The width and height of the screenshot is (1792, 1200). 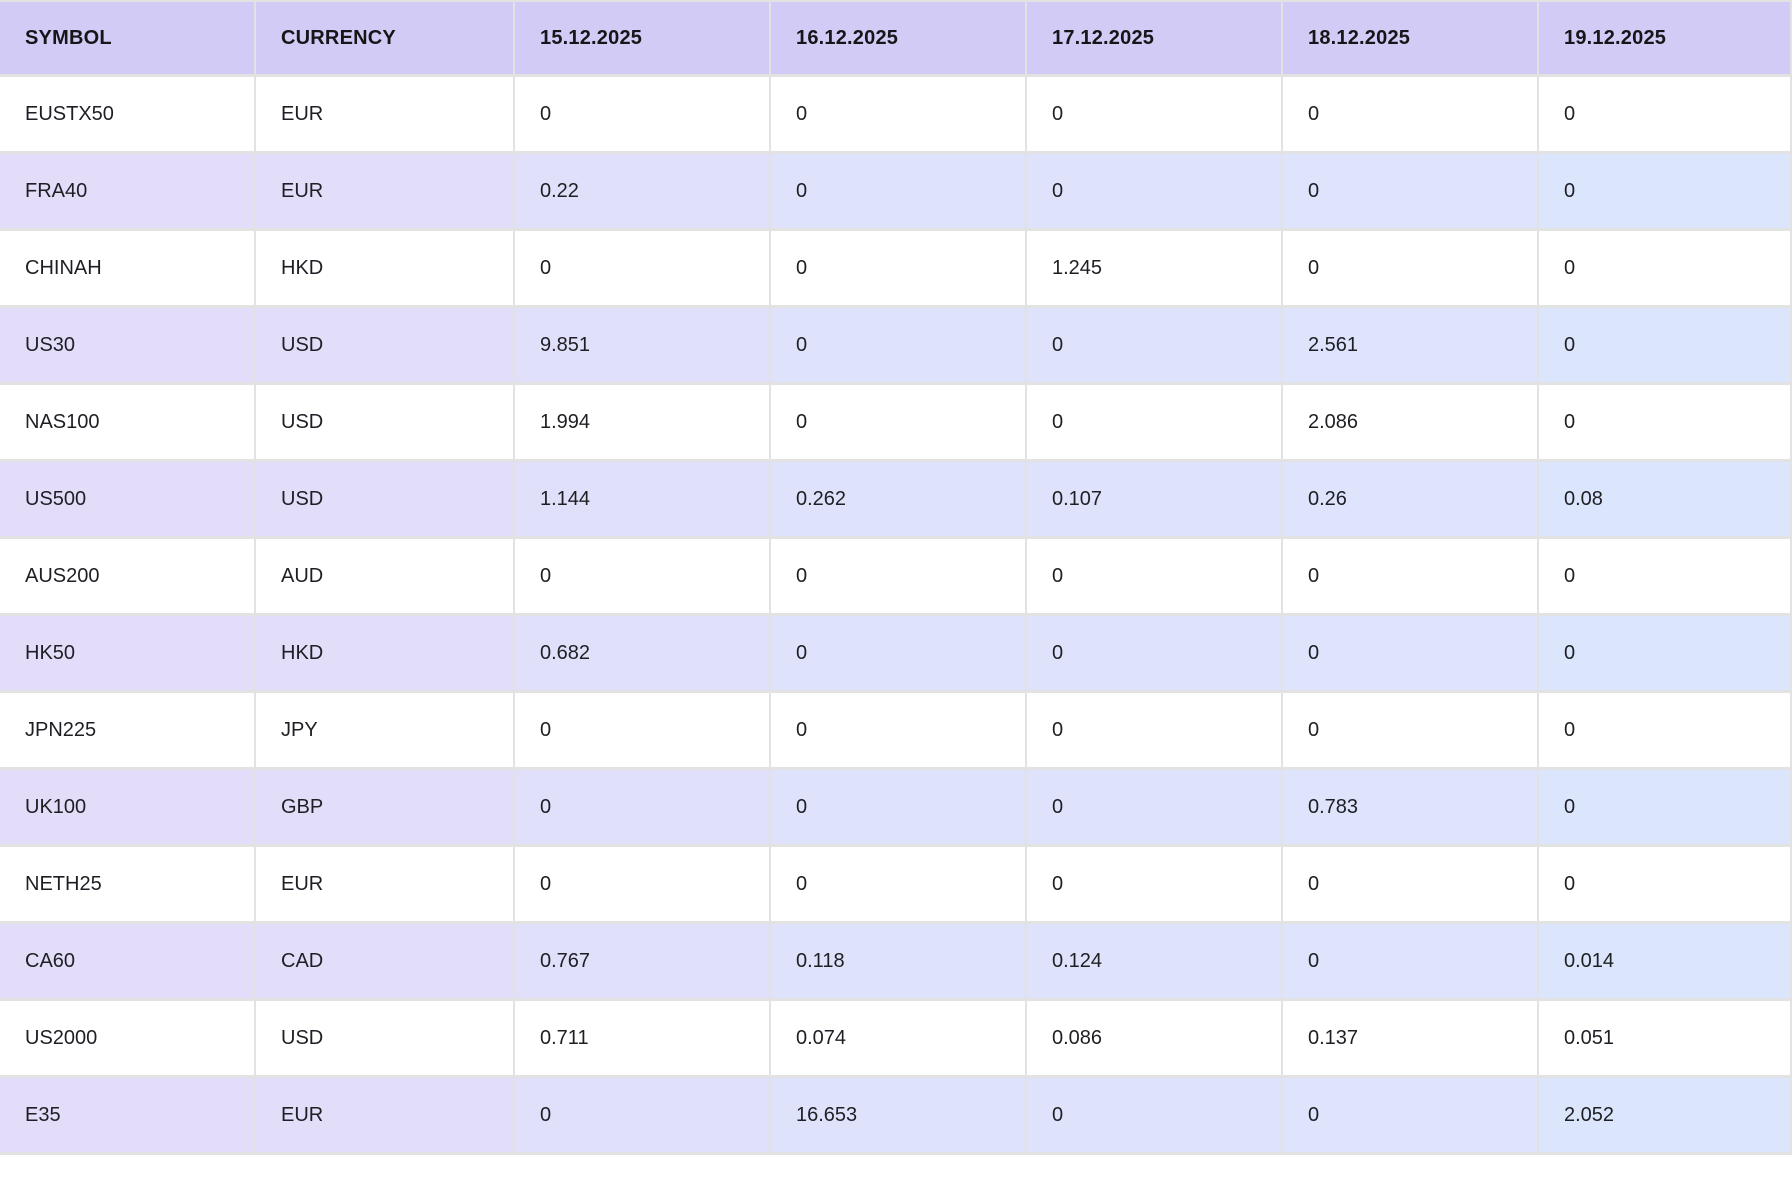 What do you see at coordinates (128, 653) in the screenshot?
I see `cell-symbol: HK50` at bounding box center [128, 653].